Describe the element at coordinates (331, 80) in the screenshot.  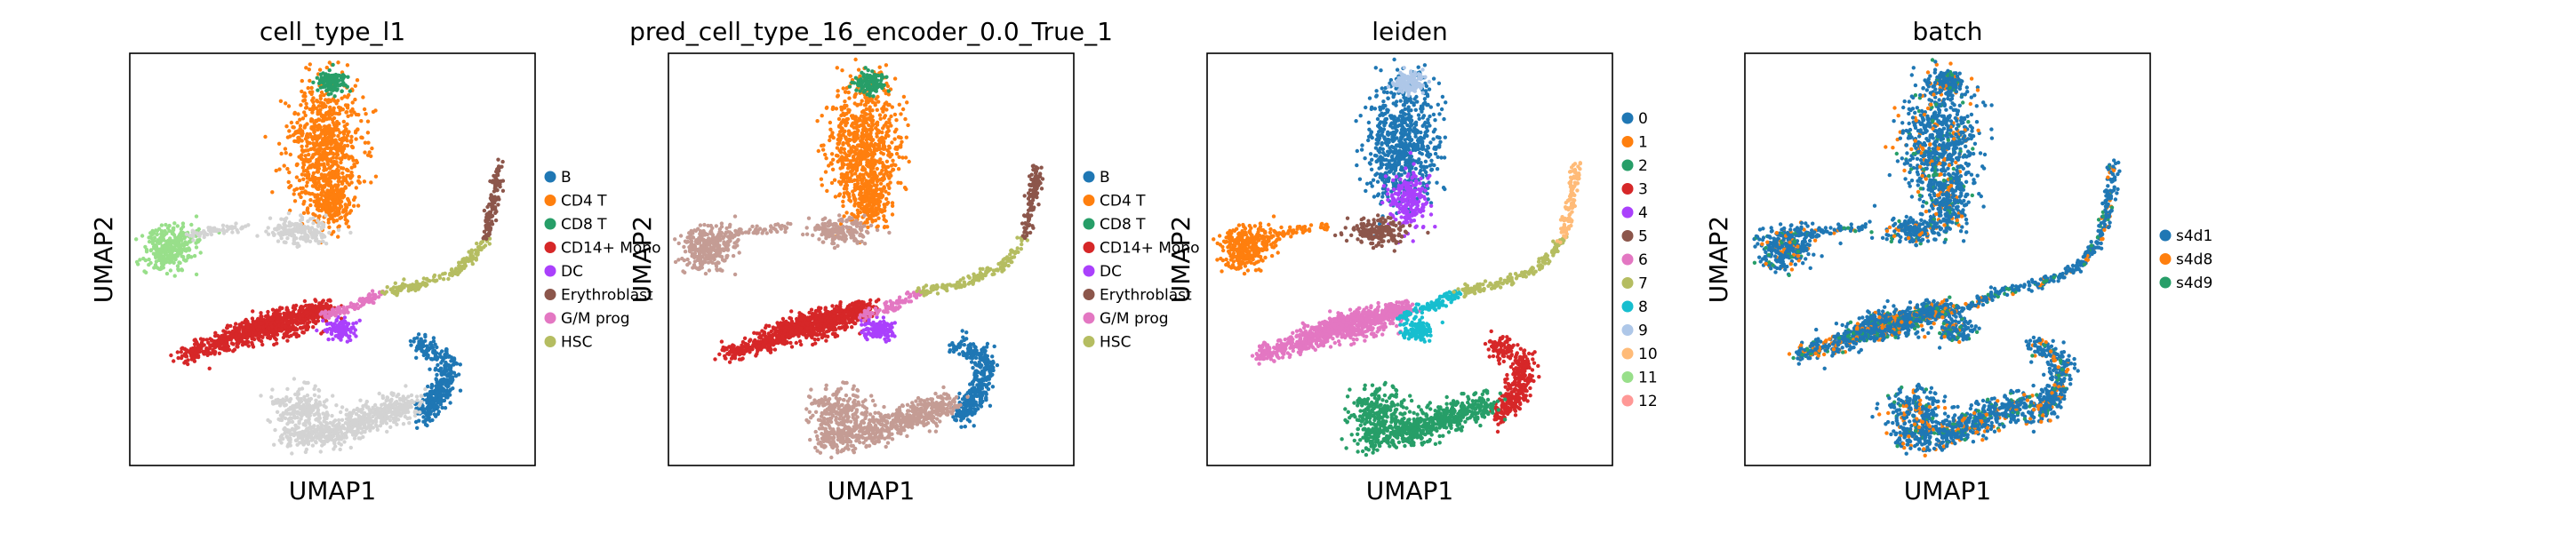
I see `cluster-cd8` at that location.